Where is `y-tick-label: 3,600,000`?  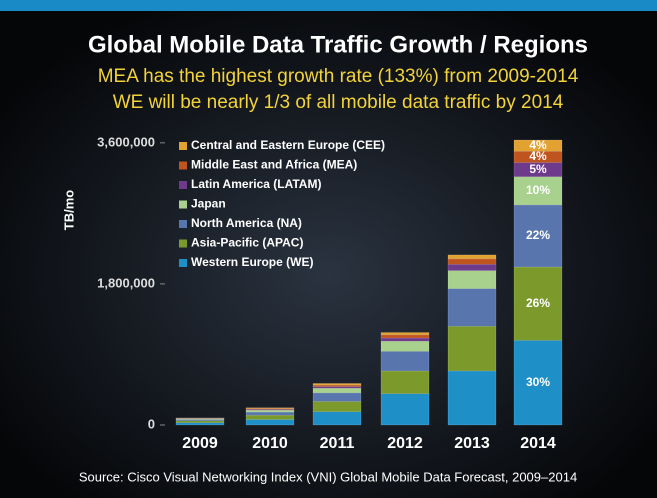 y-tick-label: 3,600,000 is located at coordinates (126, 141).